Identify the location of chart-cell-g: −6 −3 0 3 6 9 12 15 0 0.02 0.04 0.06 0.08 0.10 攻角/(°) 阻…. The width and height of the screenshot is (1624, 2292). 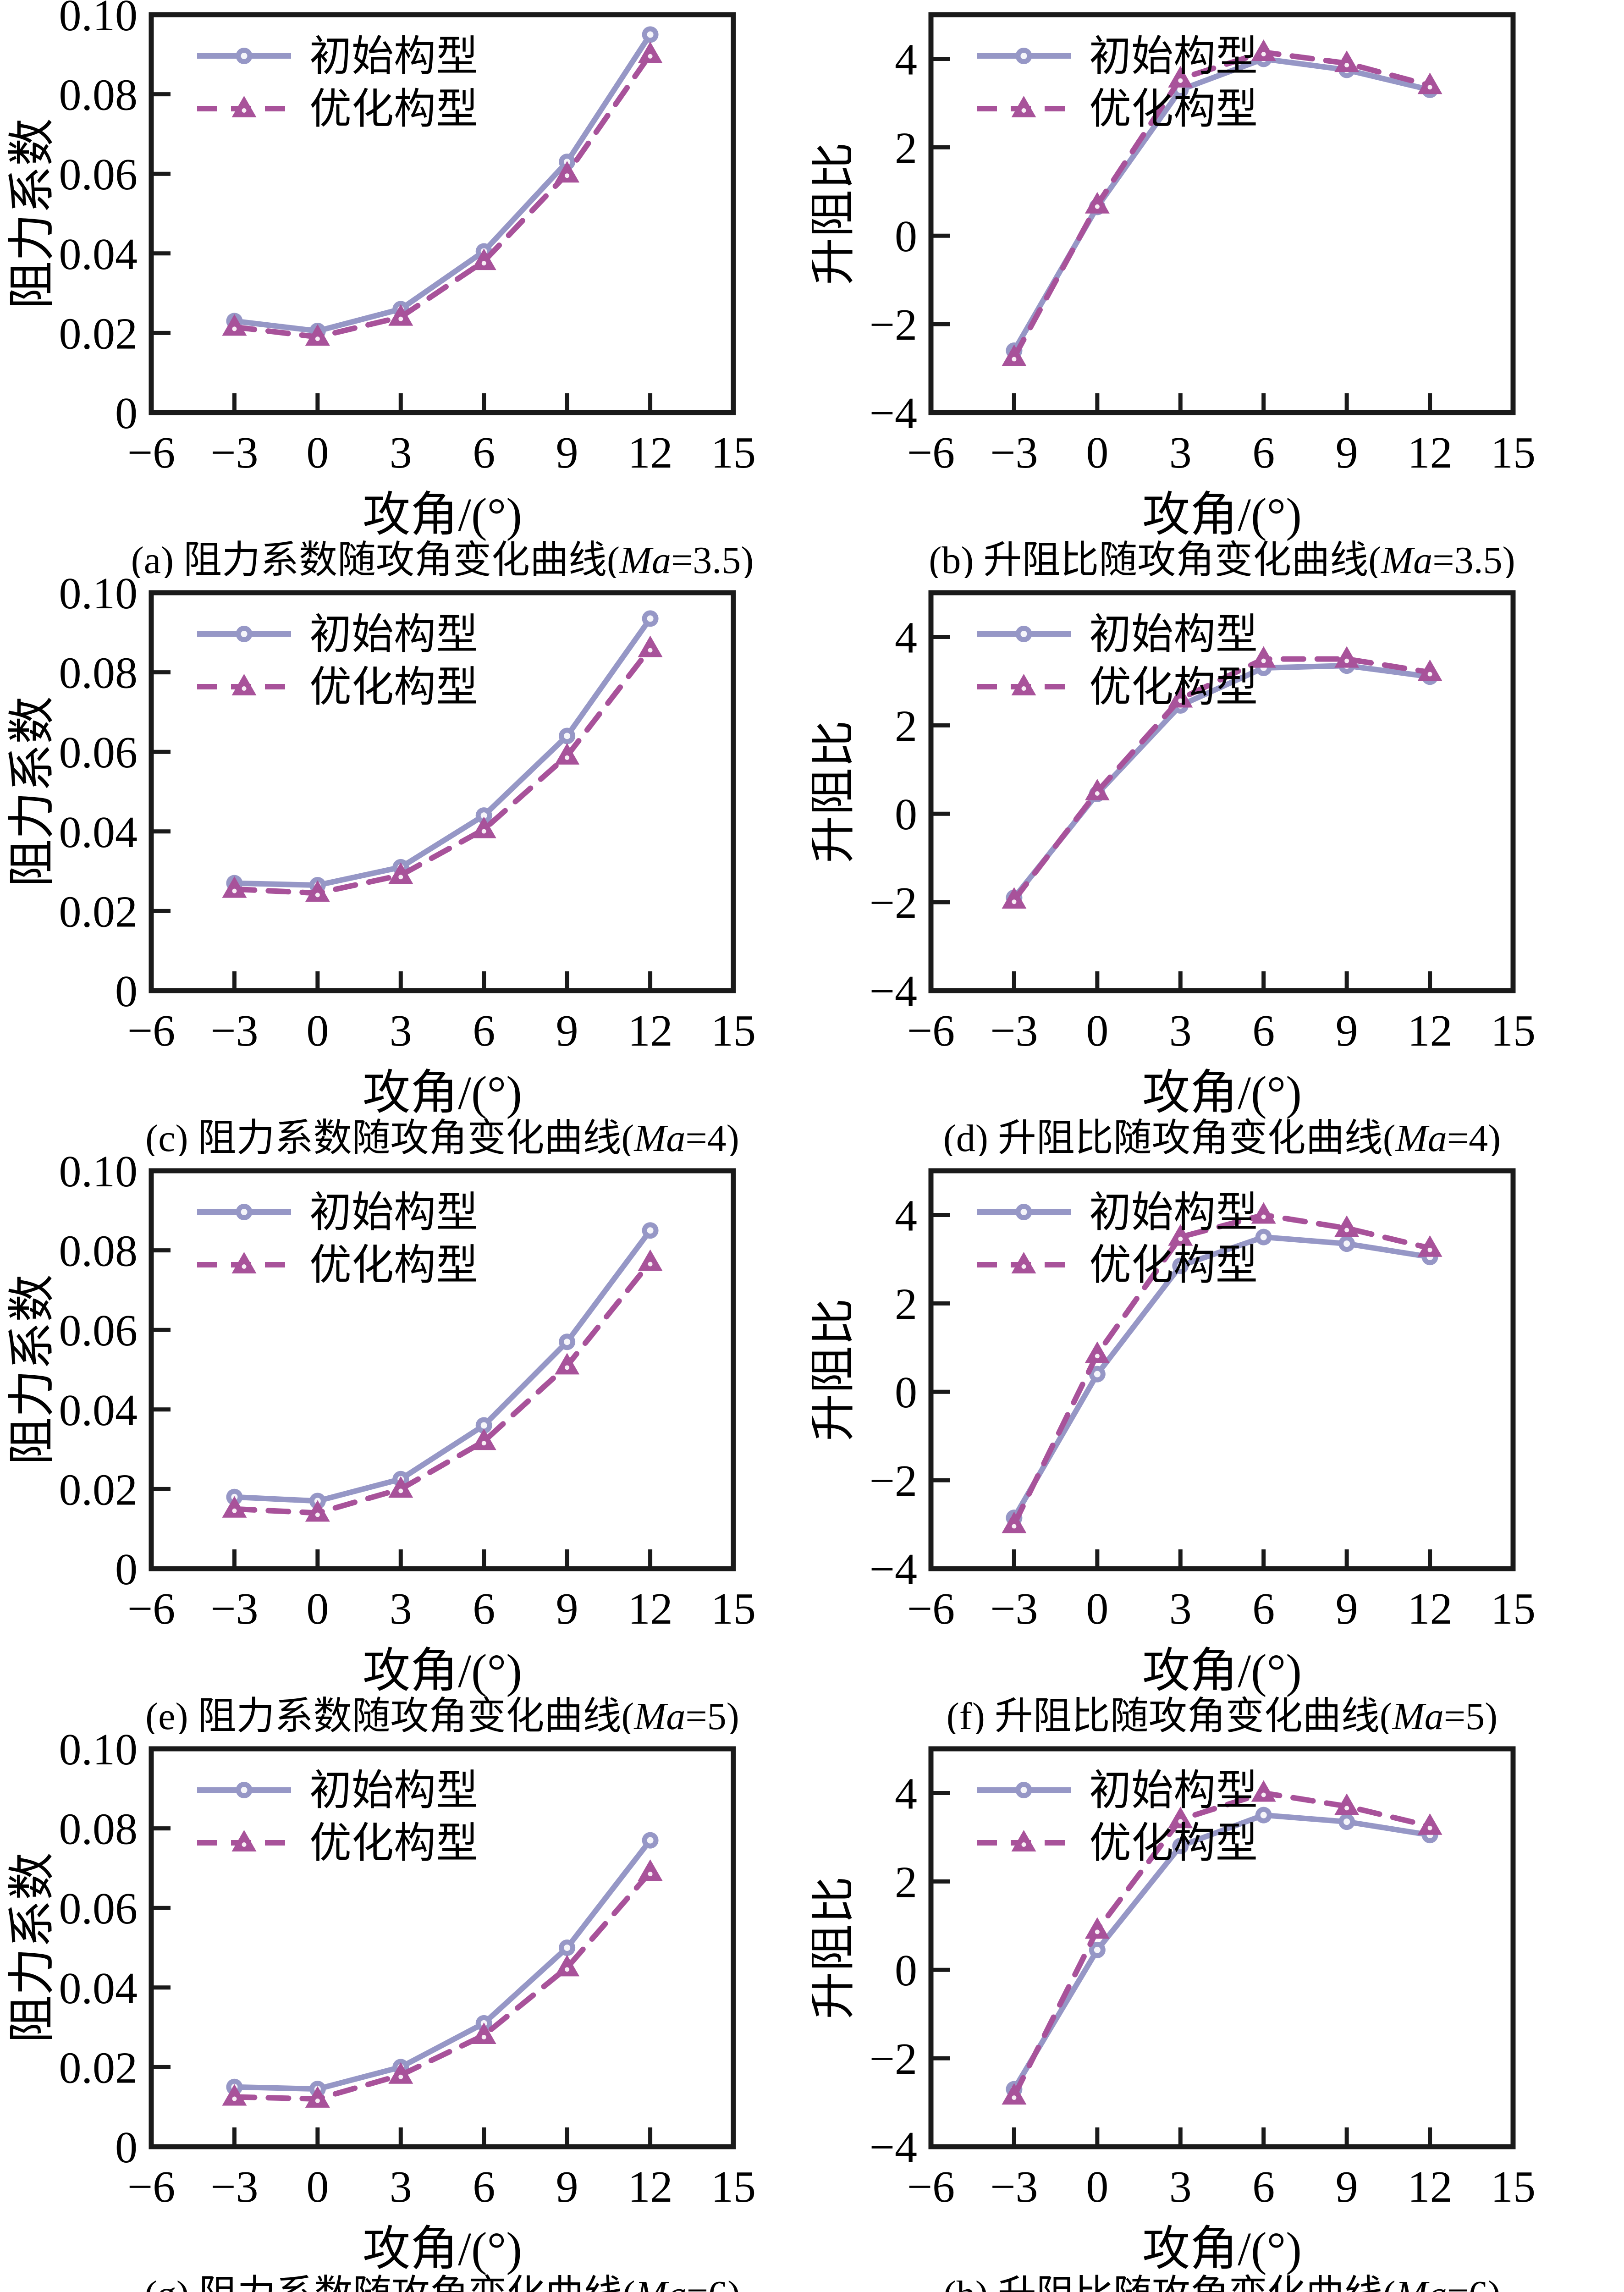
(406, 2013).